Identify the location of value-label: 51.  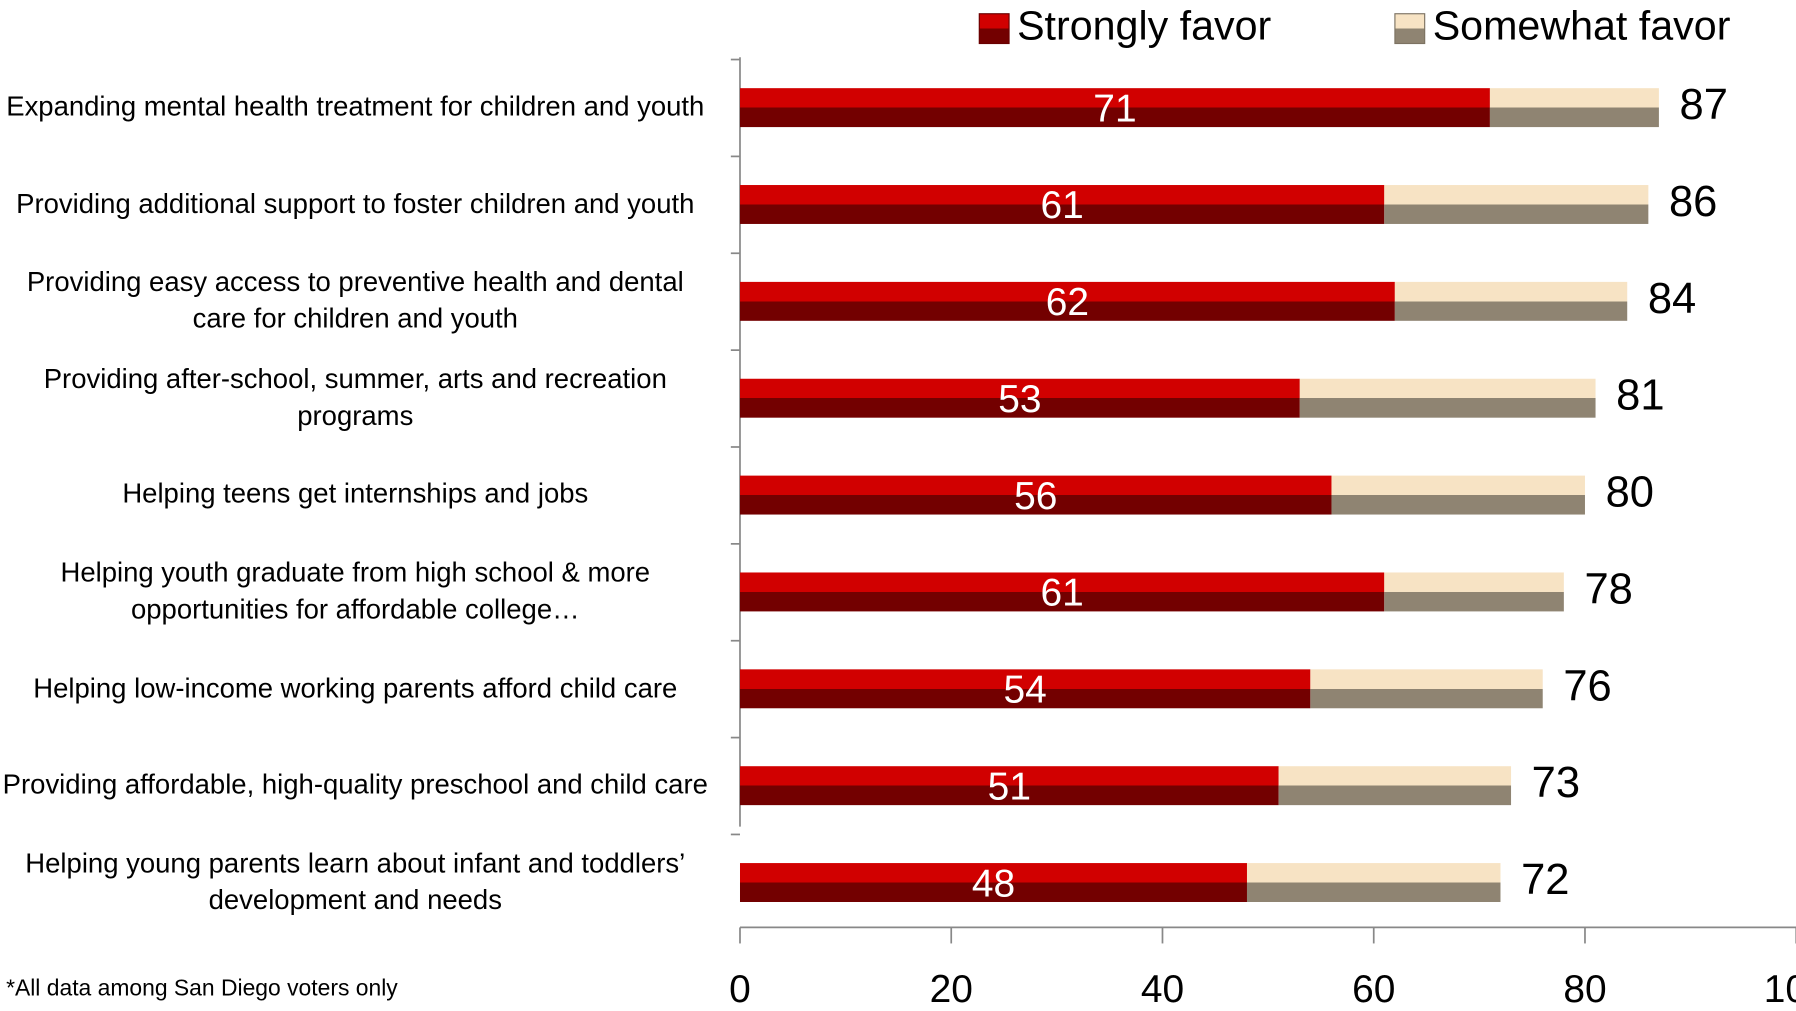
(1009, 786).